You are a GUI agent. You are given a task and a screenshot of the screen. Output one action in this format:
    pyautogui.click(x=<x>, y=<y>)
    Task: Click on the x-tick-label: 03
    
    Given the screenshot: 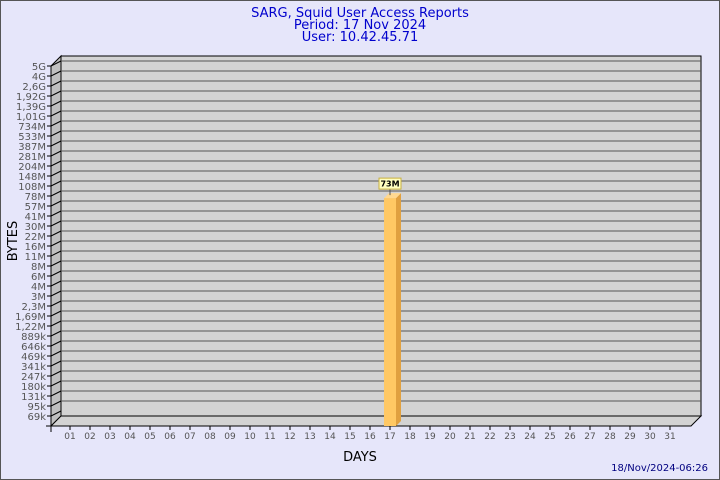 What is the action you would take?
    pyautogui.click(x=109, y=437)
    